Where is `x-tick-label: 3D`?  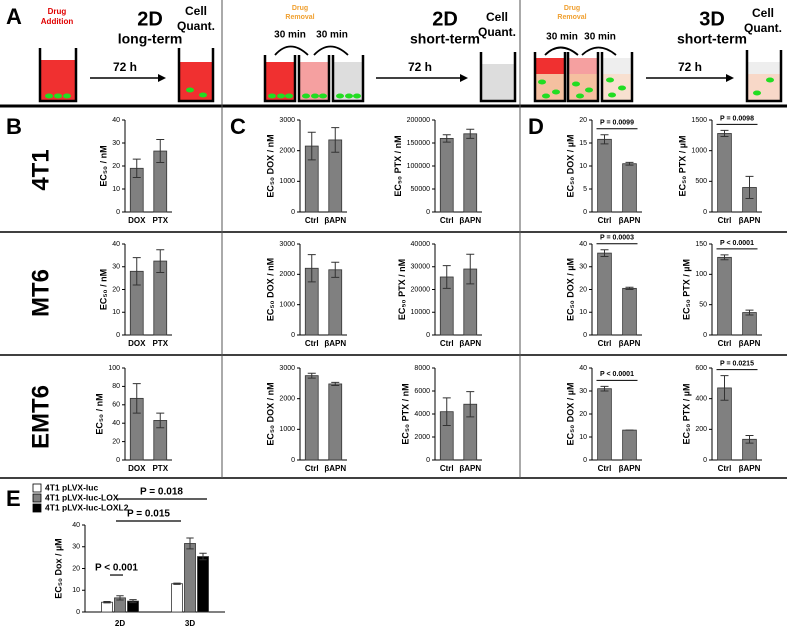
x-tick-label: 3D is located at coordinates (190, 623).